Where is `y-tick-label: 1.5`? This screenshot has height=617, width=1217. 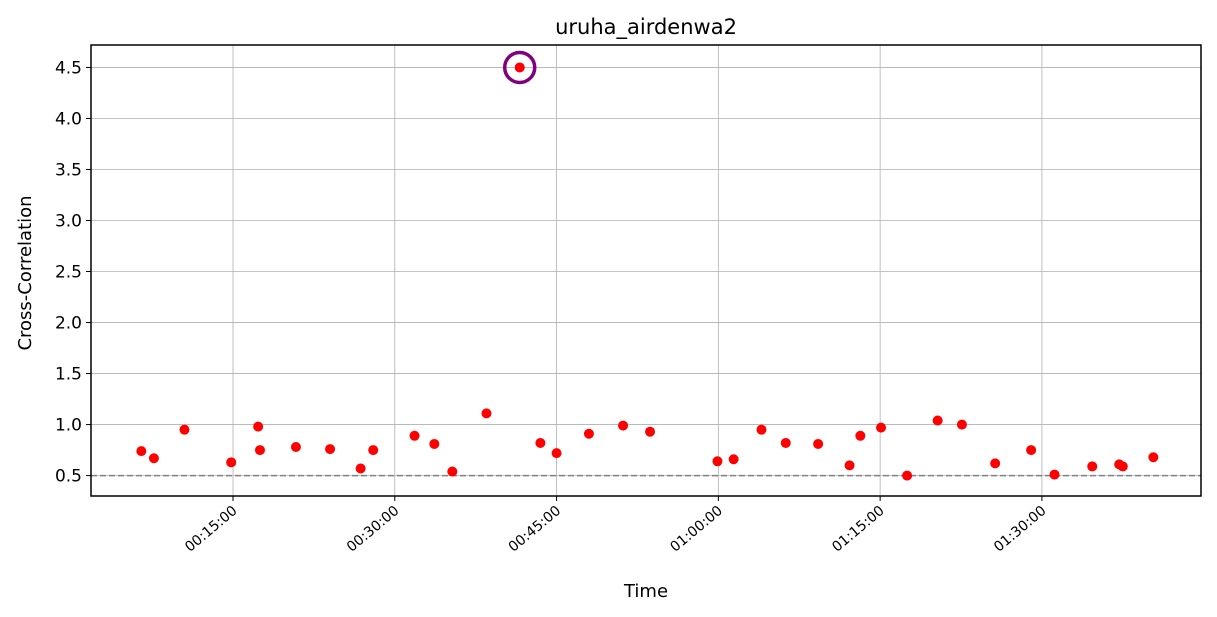
y-tick-label: 1.5 is located at coordinates (68, 375).